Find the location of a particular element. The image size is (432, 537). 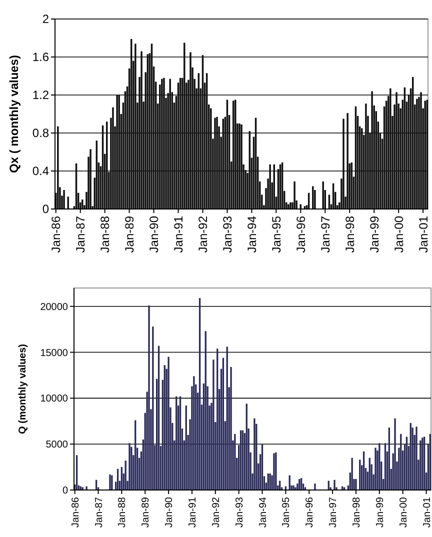

y-tick-label: 20000 is located at coordinates (54, 307).